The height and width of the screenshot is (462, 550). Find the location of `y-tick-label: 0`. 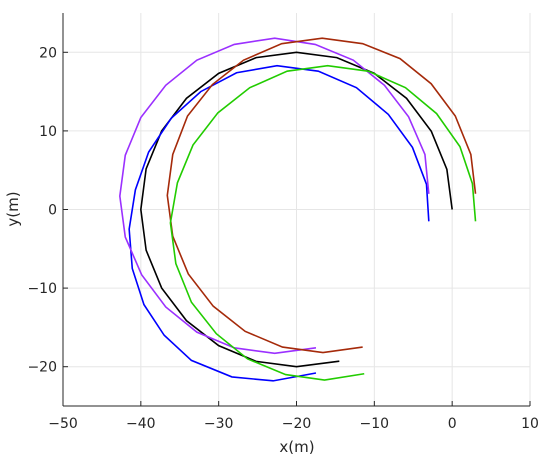

y-tick-label: 0 is located at coordinates (52, 211).